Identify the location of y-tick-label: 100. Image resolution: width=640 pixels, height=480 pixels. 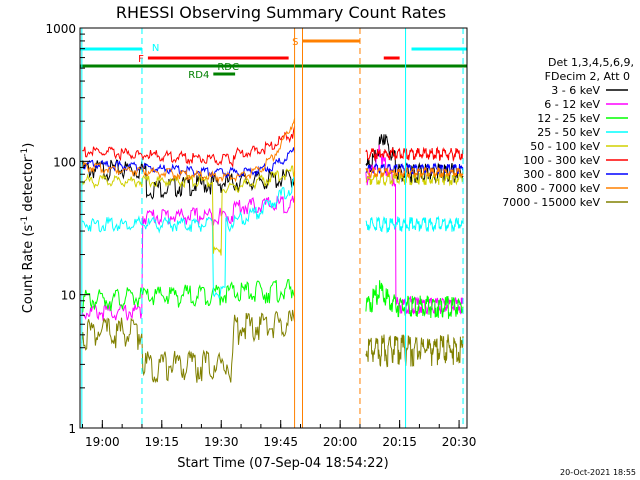
(64, 162).